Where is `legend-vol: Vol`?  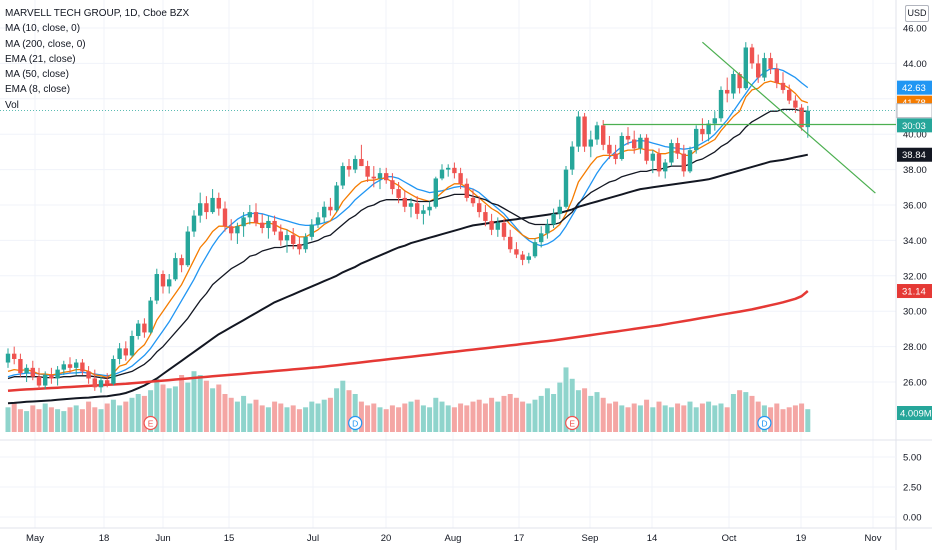 legend-vol: Vol is located at coordinates (12, 105).